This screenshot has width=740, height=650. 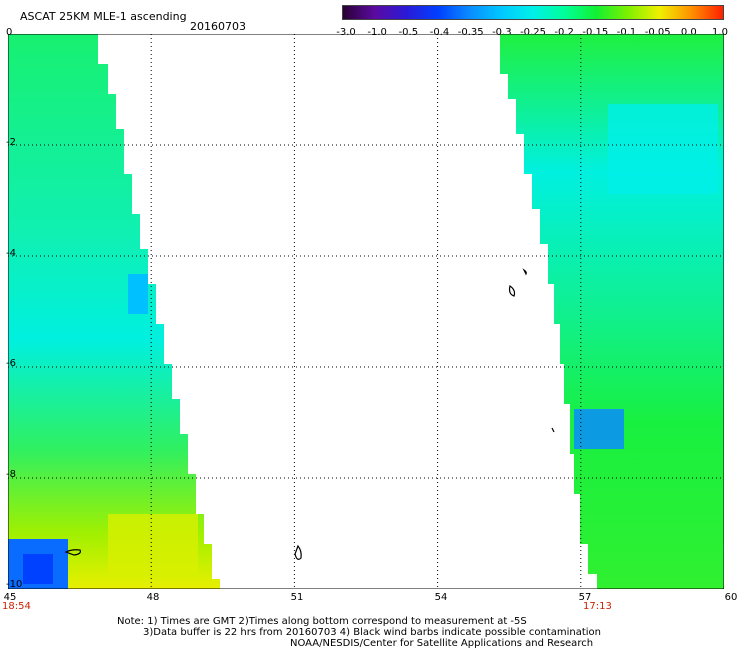 What do you see at coordinates (470, 32) in the screenshot?
I see `colorbar-tick-4: -0.35` at bounding box center [470, 32].